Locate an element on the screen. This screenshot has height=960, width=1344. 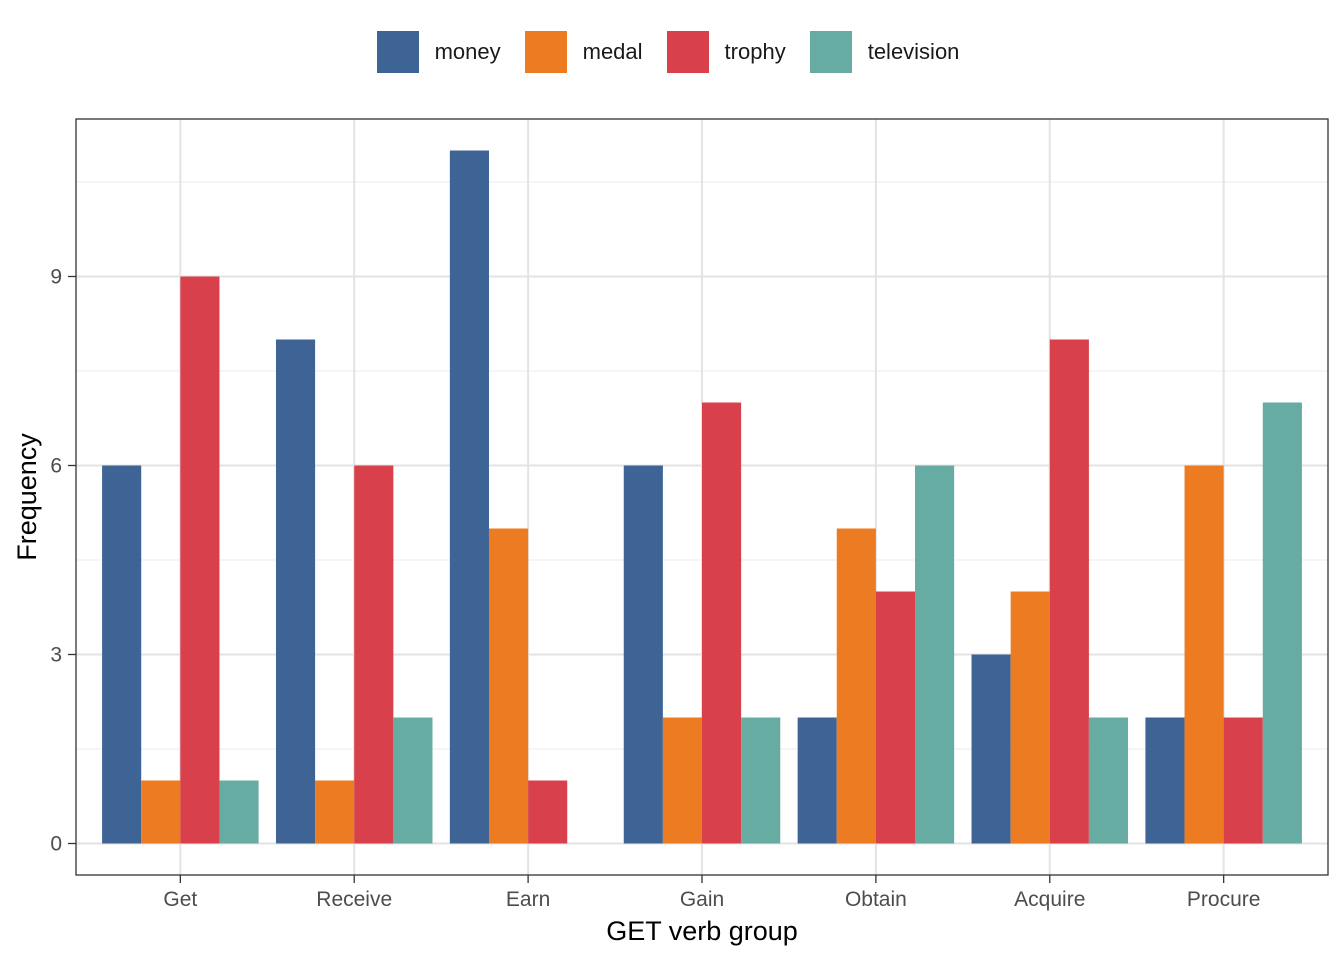
bar-medal-receive is located at coordinates (335, 812).